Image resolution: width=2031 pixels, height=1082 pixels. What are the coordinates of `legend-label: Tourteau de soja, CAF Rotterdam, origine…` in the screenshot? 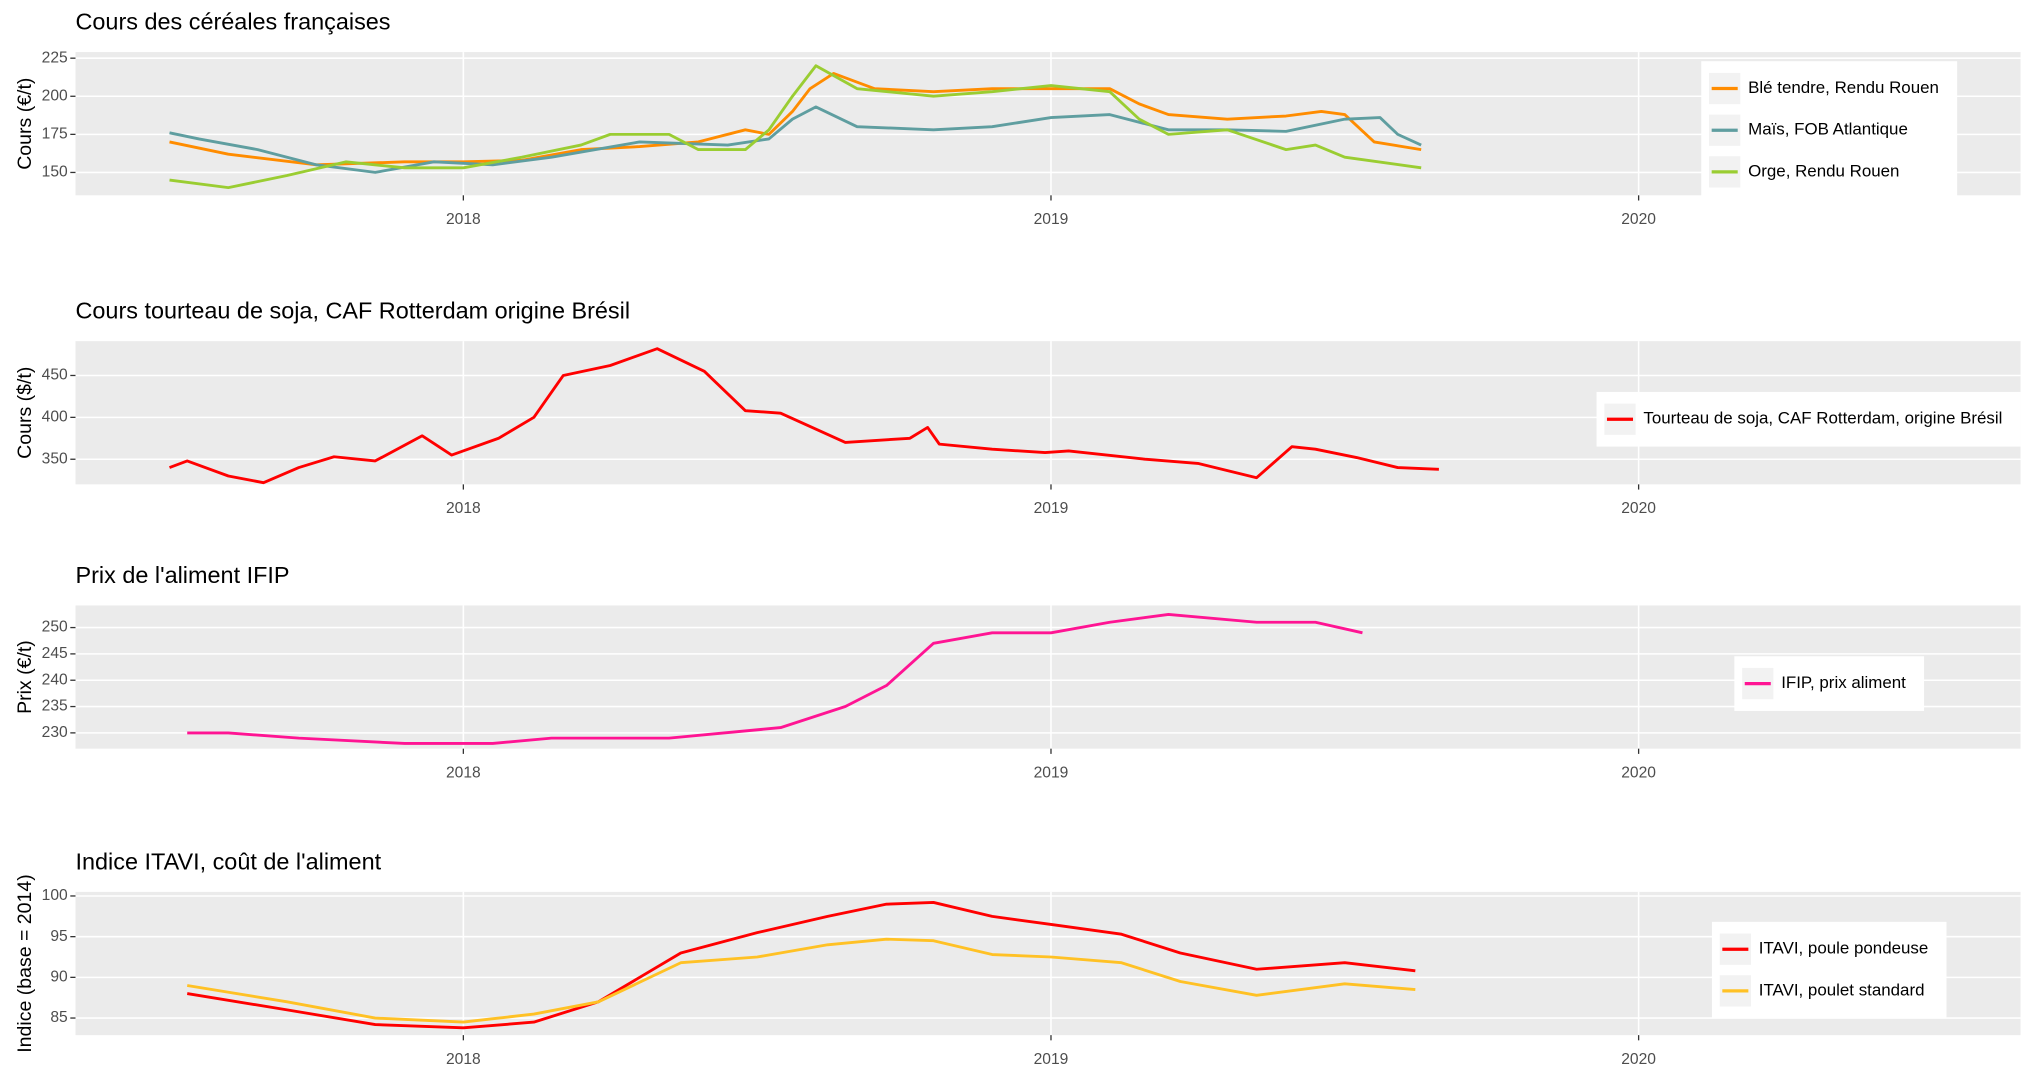 It's located at (1822, 418).